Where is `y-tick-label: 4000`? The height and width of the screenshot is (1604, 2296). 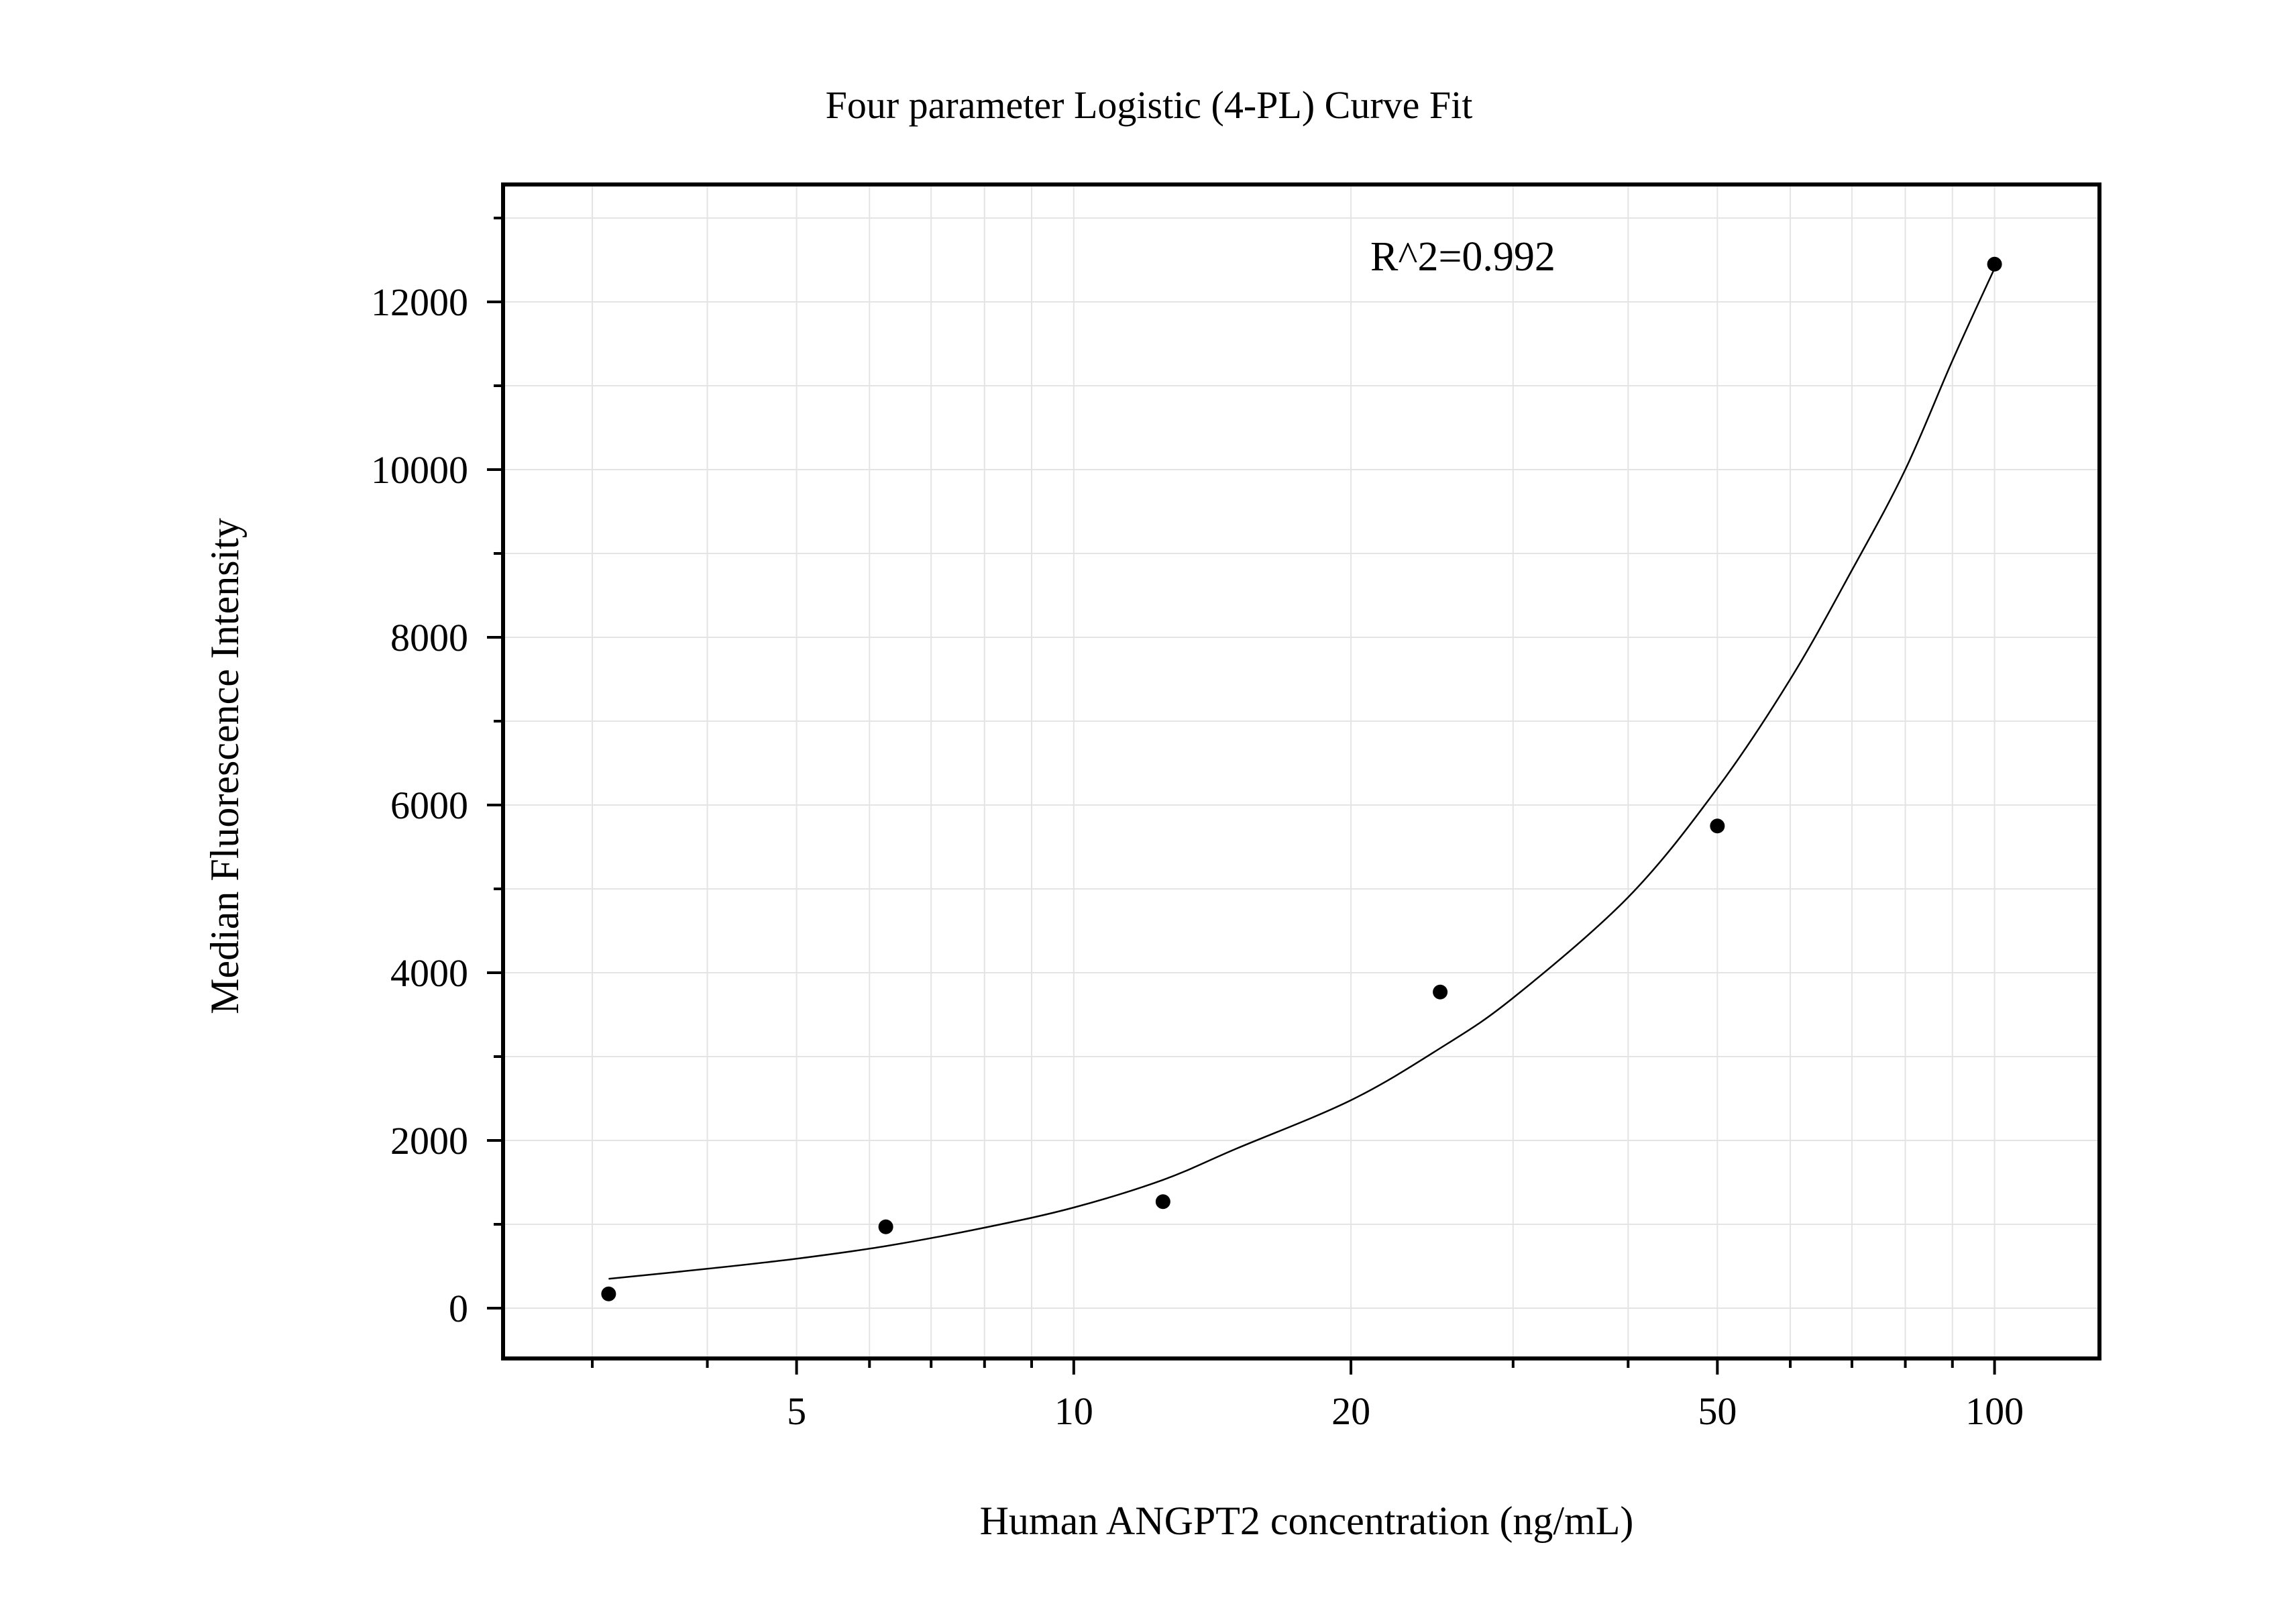
y-tick-label: 4000 is located at coordinates (429, 973).